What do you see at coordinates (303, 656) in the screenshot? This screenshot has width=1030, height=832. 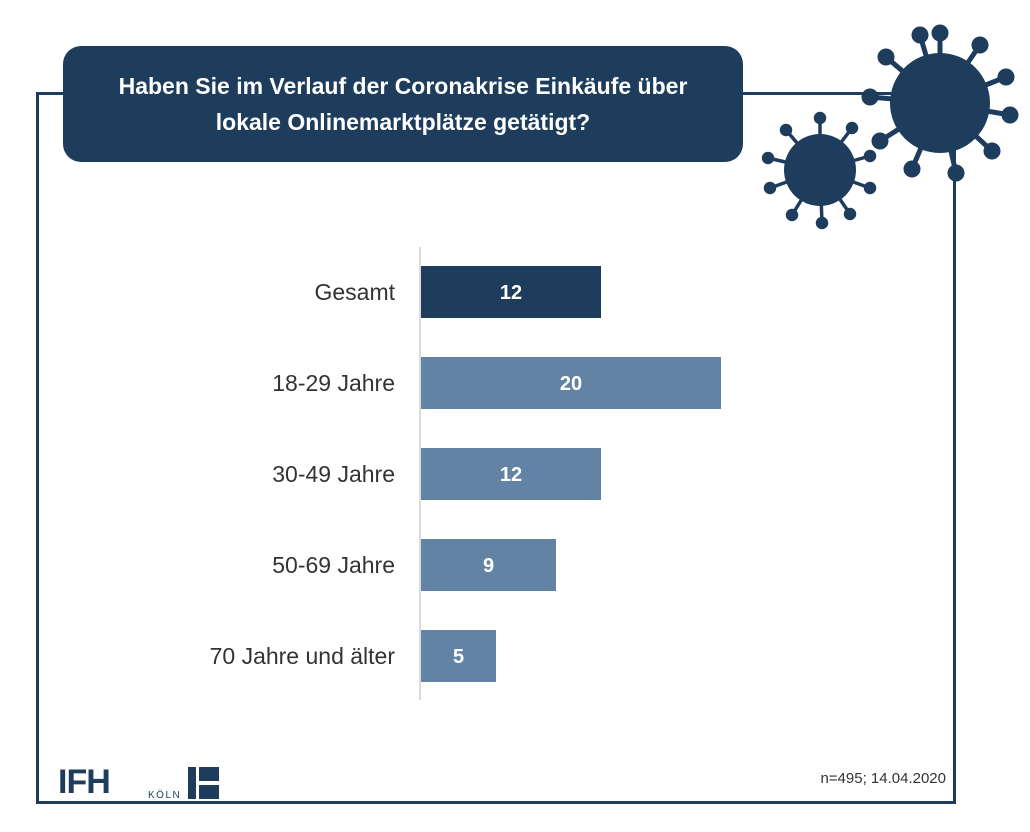 I see `category-label: 70 Jahre und älter` at bounding box center [303, 656].